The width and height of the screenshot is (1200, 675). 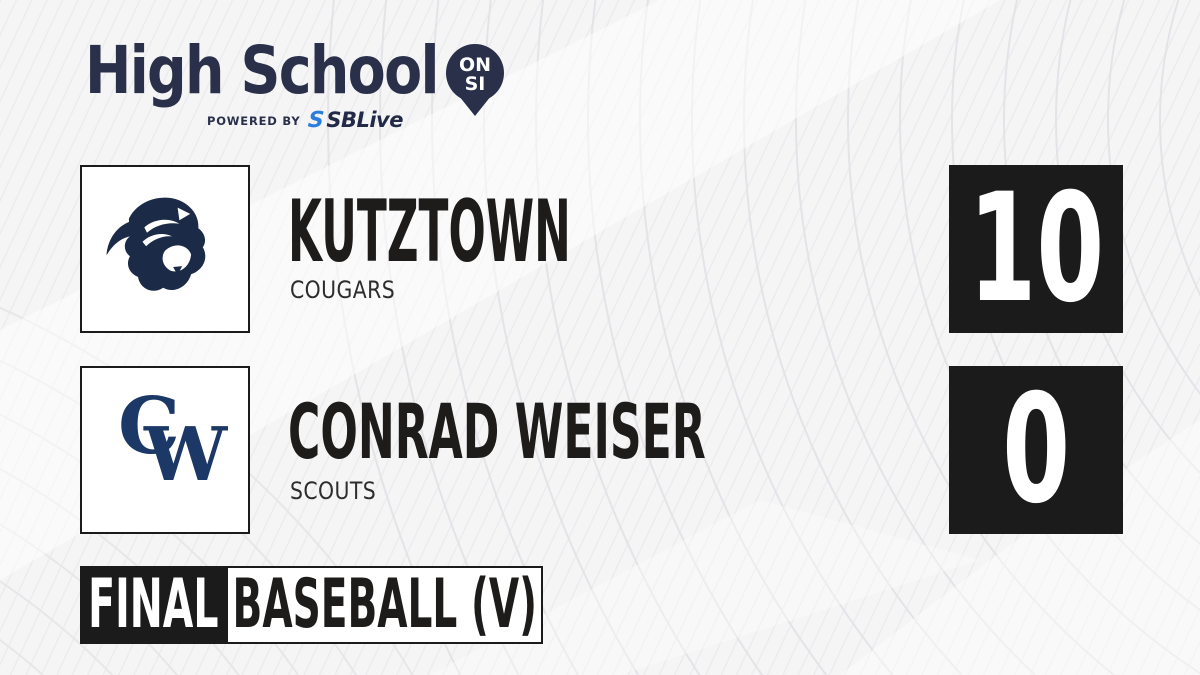 What do you see at coordinates (429, 232) in the screenshot?
I see `team-name: KUTZTOWN` at bounding box center [429, 232].